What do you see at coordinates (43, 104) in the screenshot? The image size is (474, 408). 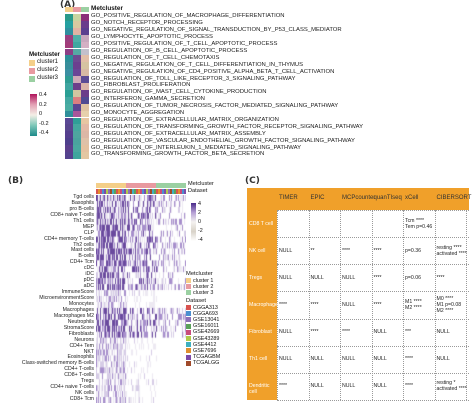 I see `panel-a-colorbar-tick: 0.2` at bounding box center [43, 104].